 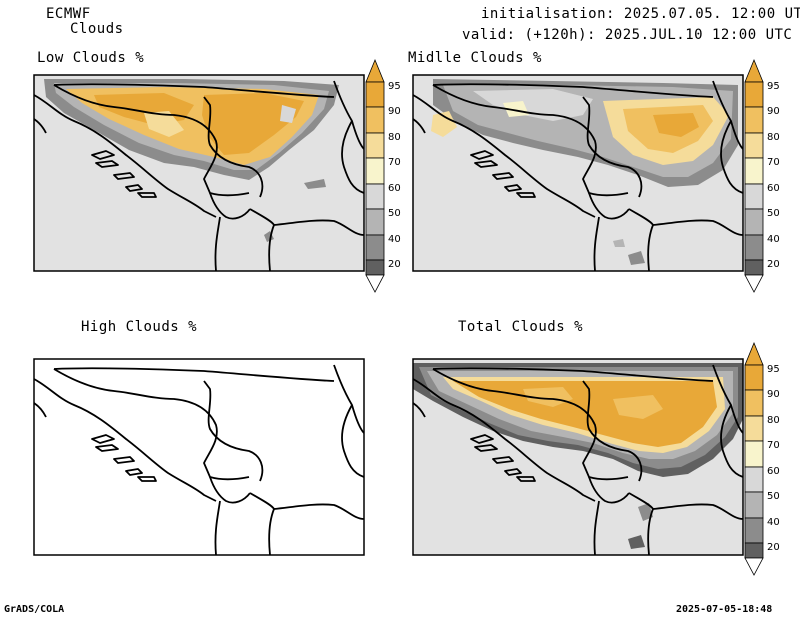 What do you see at coordinates (394, 86) in the screenshot?
I see `cb-low-95: 95` at bounding box center [394, 86].